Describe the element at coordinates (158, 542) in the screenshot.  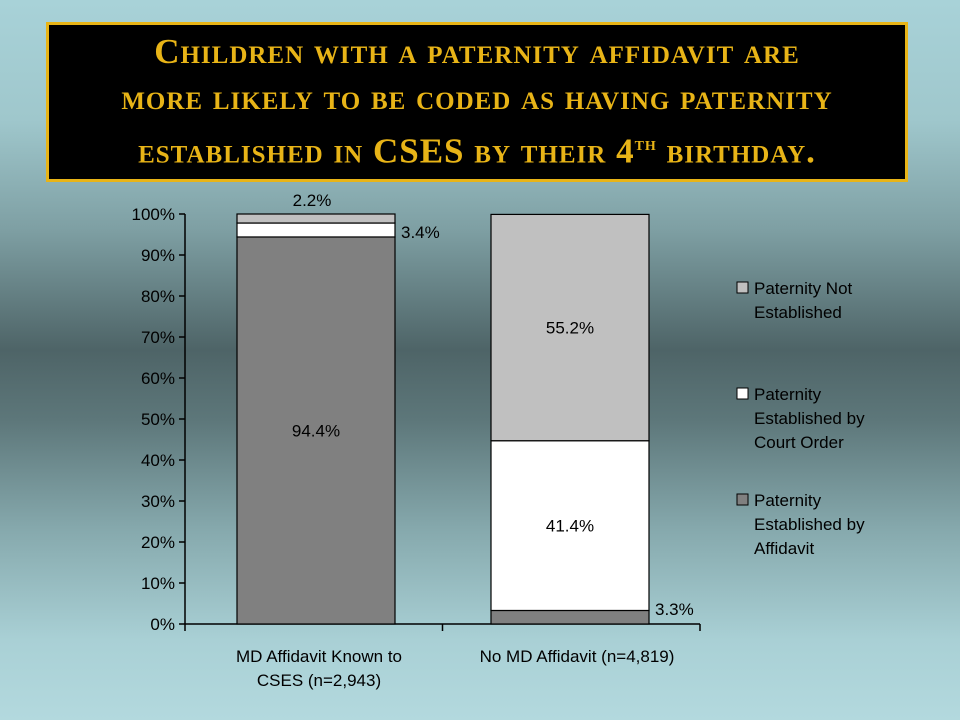
I see `y-tick-label: 20%` at that location.